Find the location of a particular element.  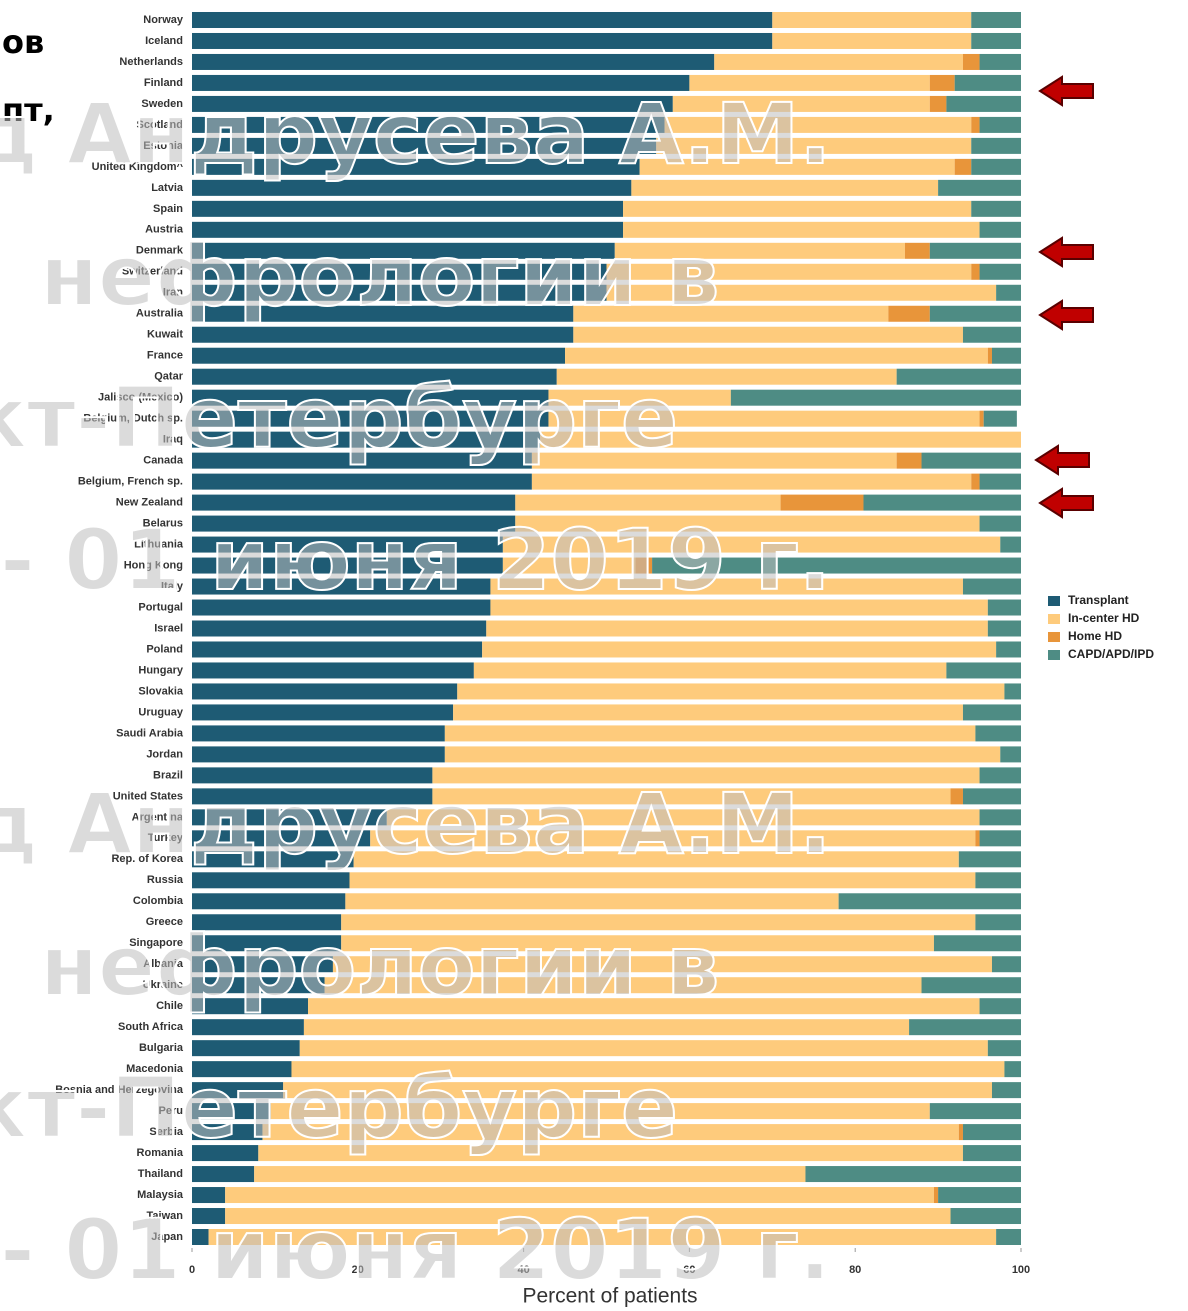

y-tick-label: Qatar is located at coordinates (168, 377).